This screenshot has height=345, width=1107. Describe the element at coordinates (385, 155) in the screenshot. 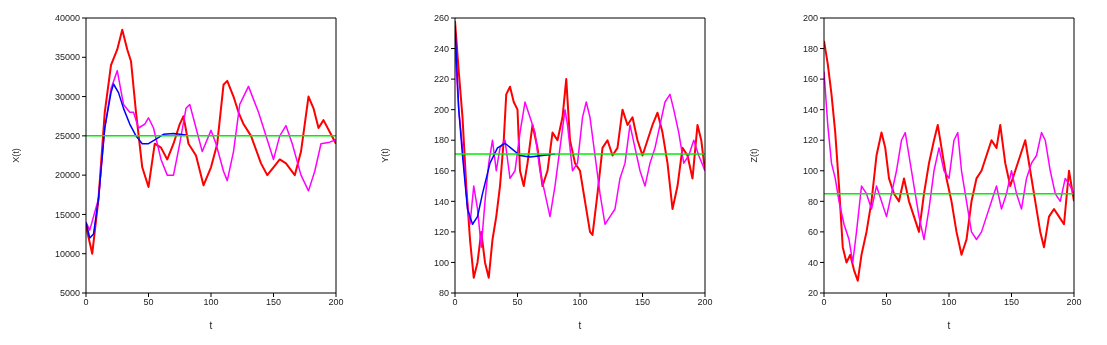

I see `y-axis-title: Y(t)` at that location.